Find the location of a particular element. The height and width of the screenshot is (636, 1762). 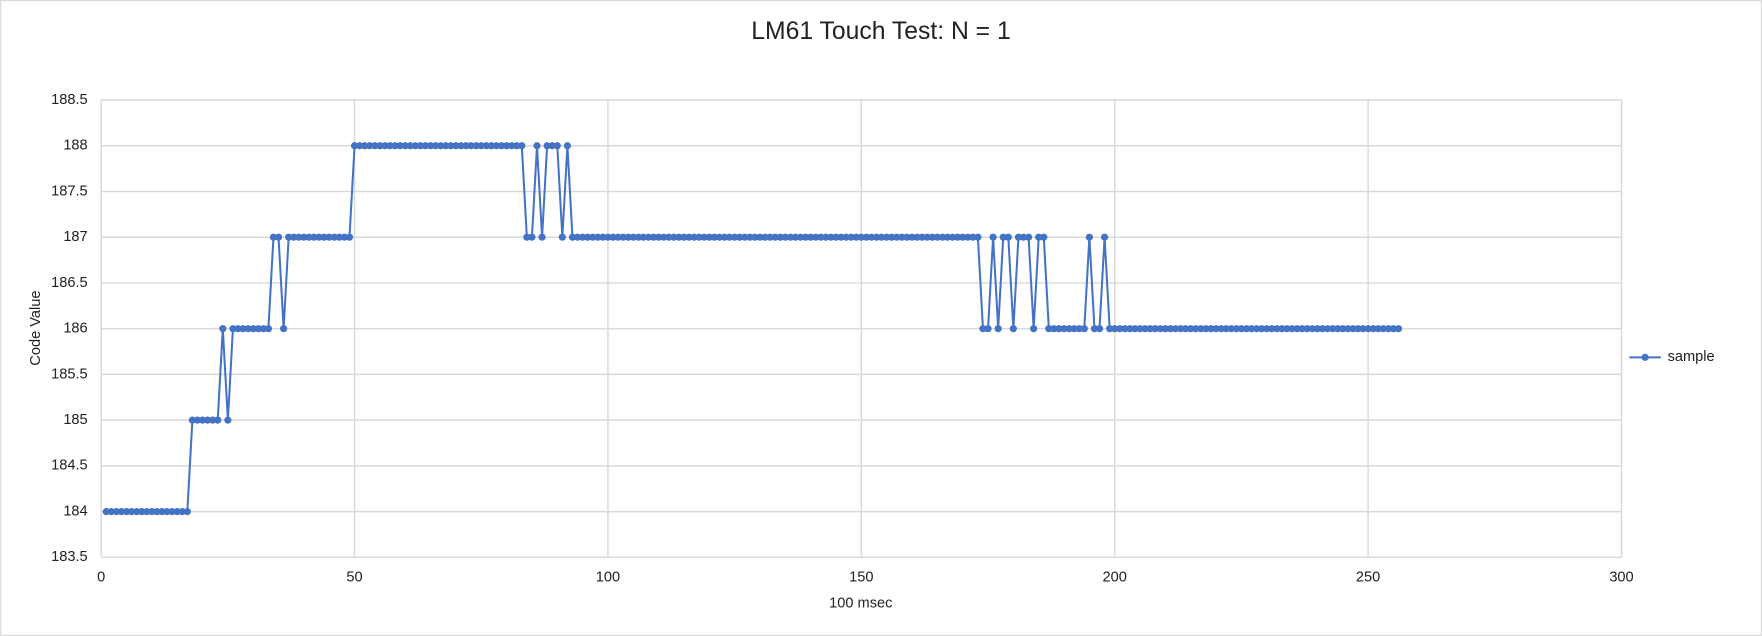

y-tick-label: 186.5 is located at coordinates (69, 283).